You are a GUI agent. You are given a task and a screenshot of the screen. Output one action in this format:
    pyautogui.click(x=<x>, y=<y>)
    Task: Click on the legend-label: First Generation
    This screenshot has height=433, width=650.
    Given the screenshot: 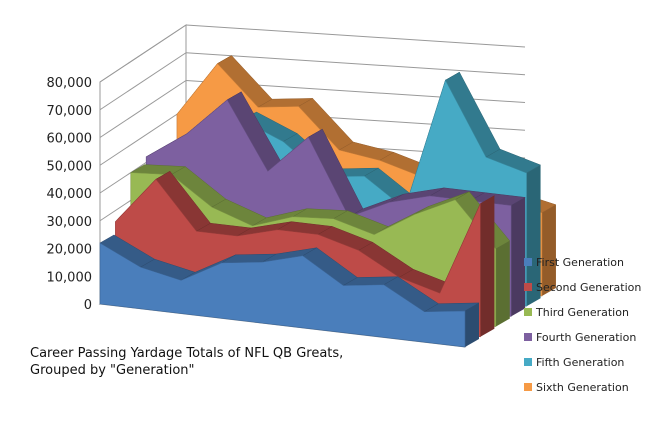 What is the action you would take?
    pyautogui.click(x=580, y=262)
    